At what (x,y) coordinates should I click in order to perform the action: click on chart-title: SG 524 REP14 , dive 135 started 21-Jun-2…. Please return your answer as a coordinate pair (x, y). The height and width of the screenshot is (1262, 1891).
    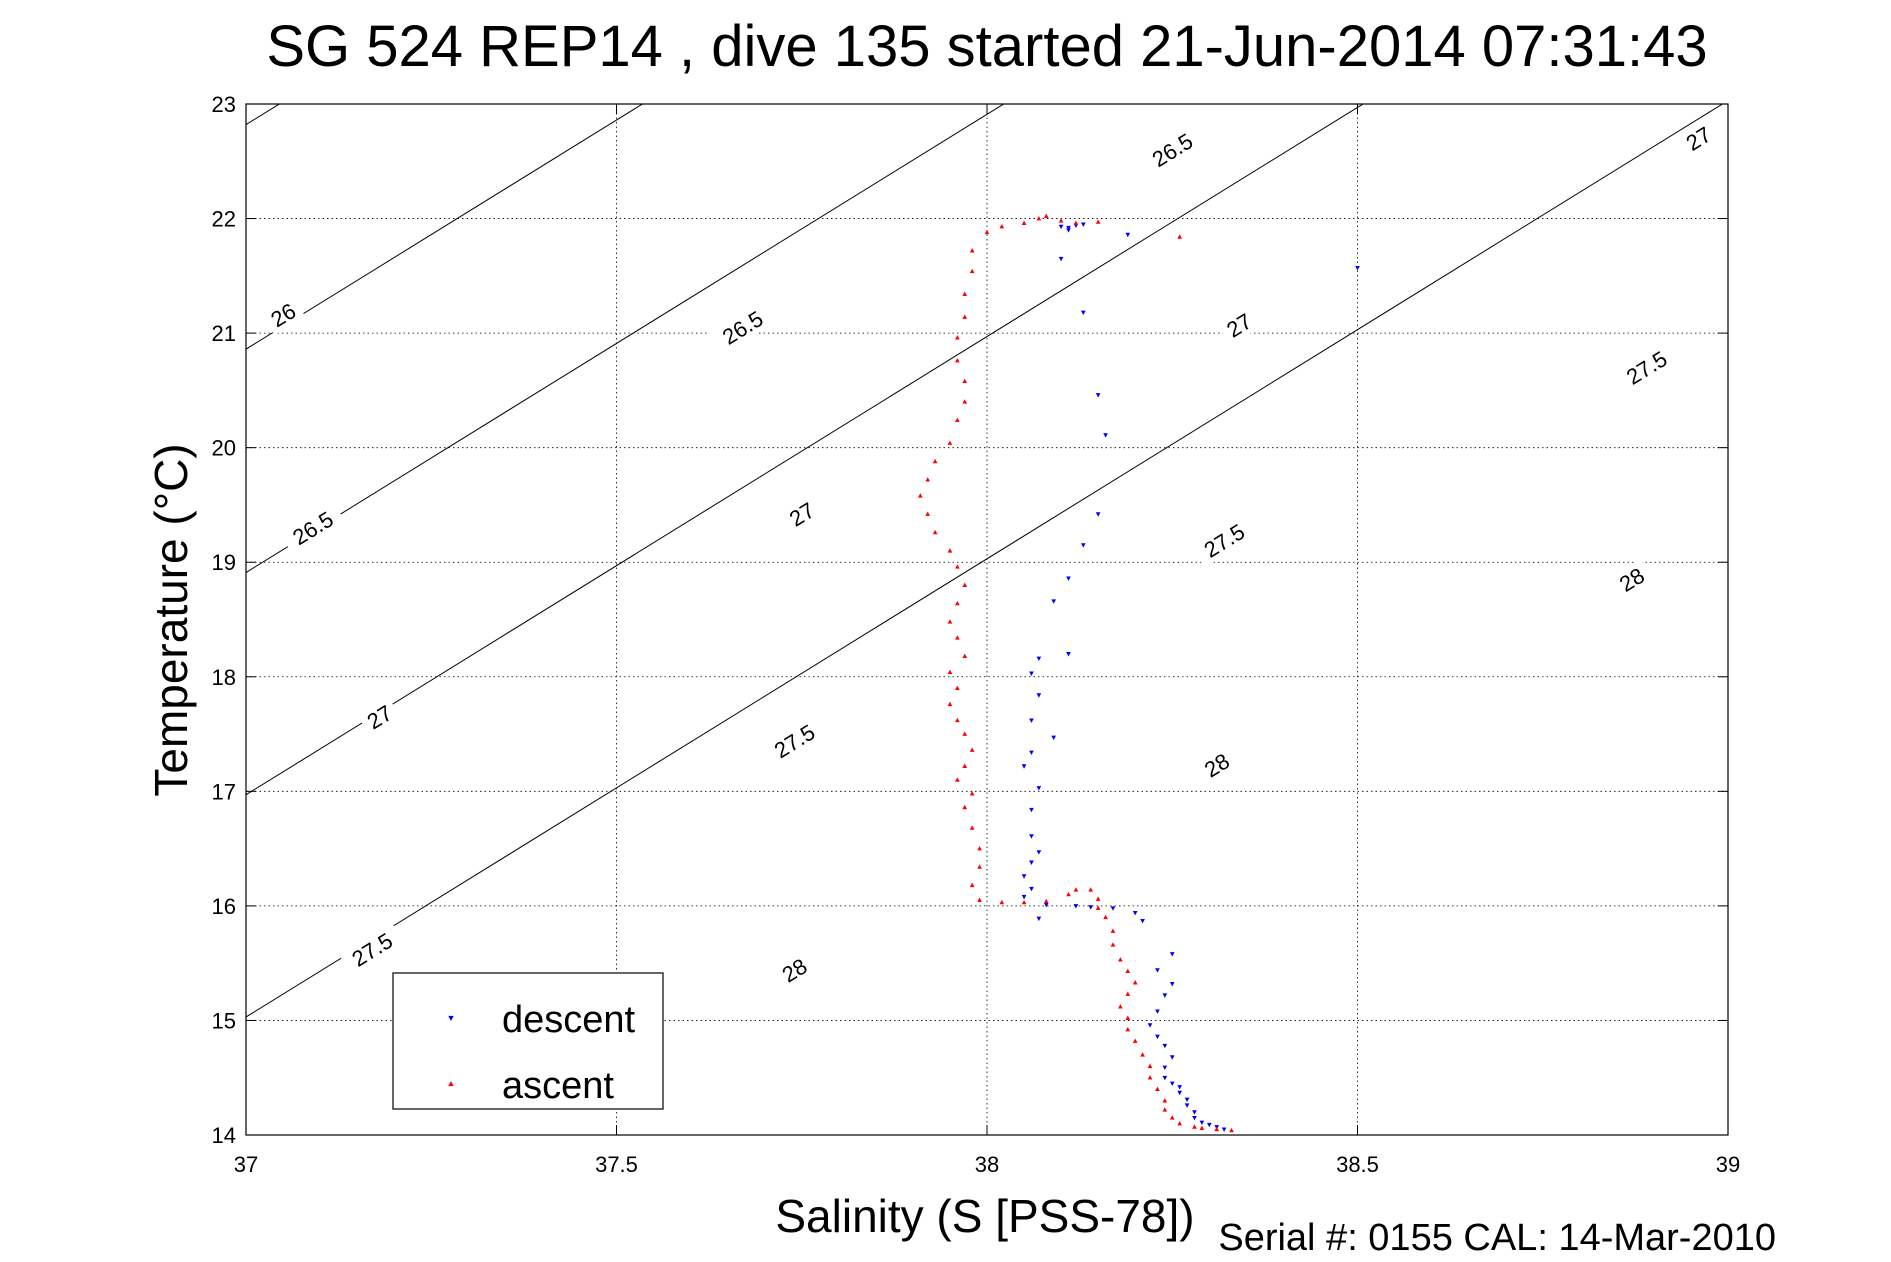
    Looking at the image, I should click on (986, 46).